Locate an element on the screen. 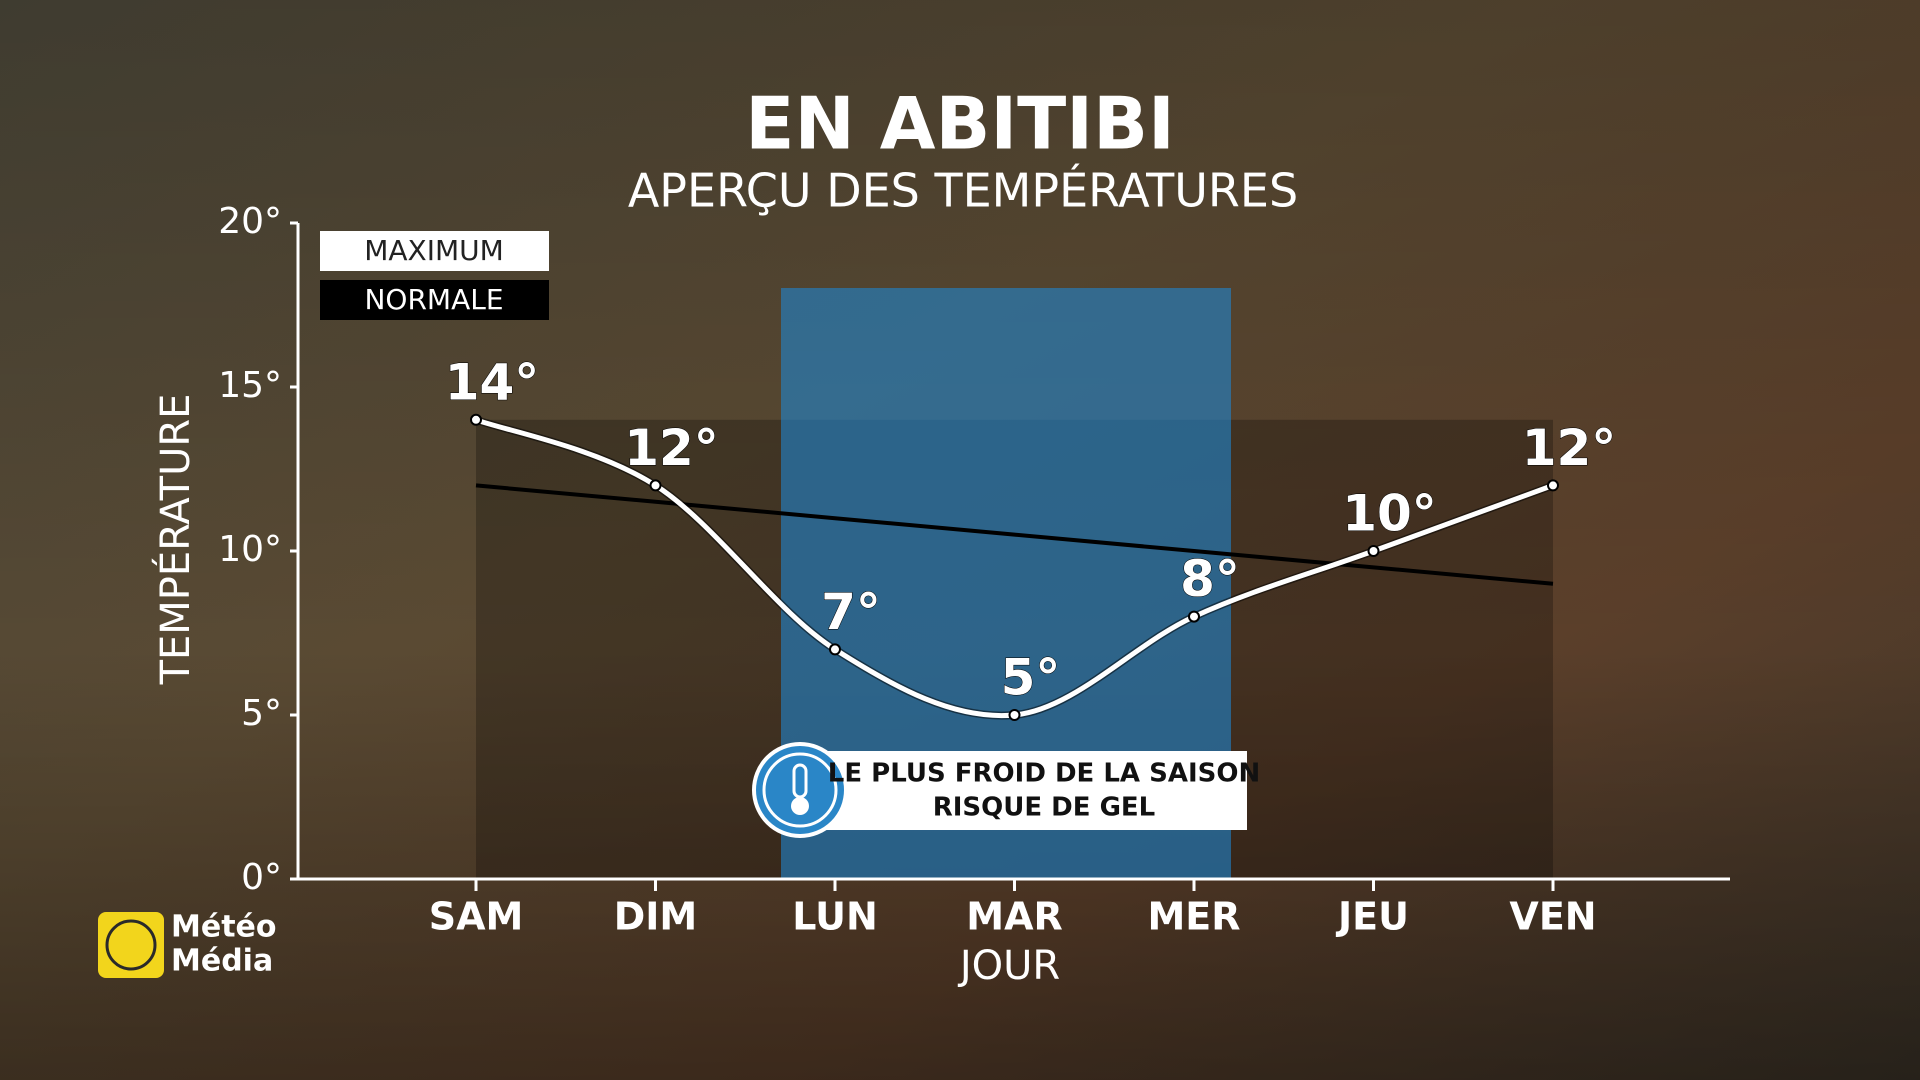 Image resolution: width=1920 pixels, height=1080 pixels. x-axis-title: JOUR is located at coordinates (1008, 966).